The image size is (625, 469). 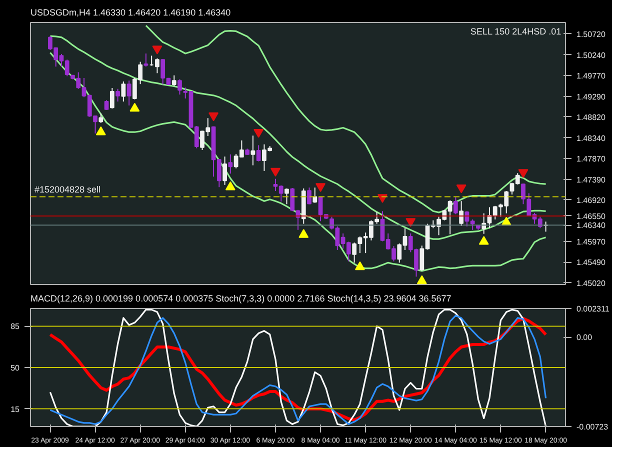 What do you see at coordinates (15, 327) in the screenshot?
I see `y-tick-label: 85` at bounding box center [15, 327].